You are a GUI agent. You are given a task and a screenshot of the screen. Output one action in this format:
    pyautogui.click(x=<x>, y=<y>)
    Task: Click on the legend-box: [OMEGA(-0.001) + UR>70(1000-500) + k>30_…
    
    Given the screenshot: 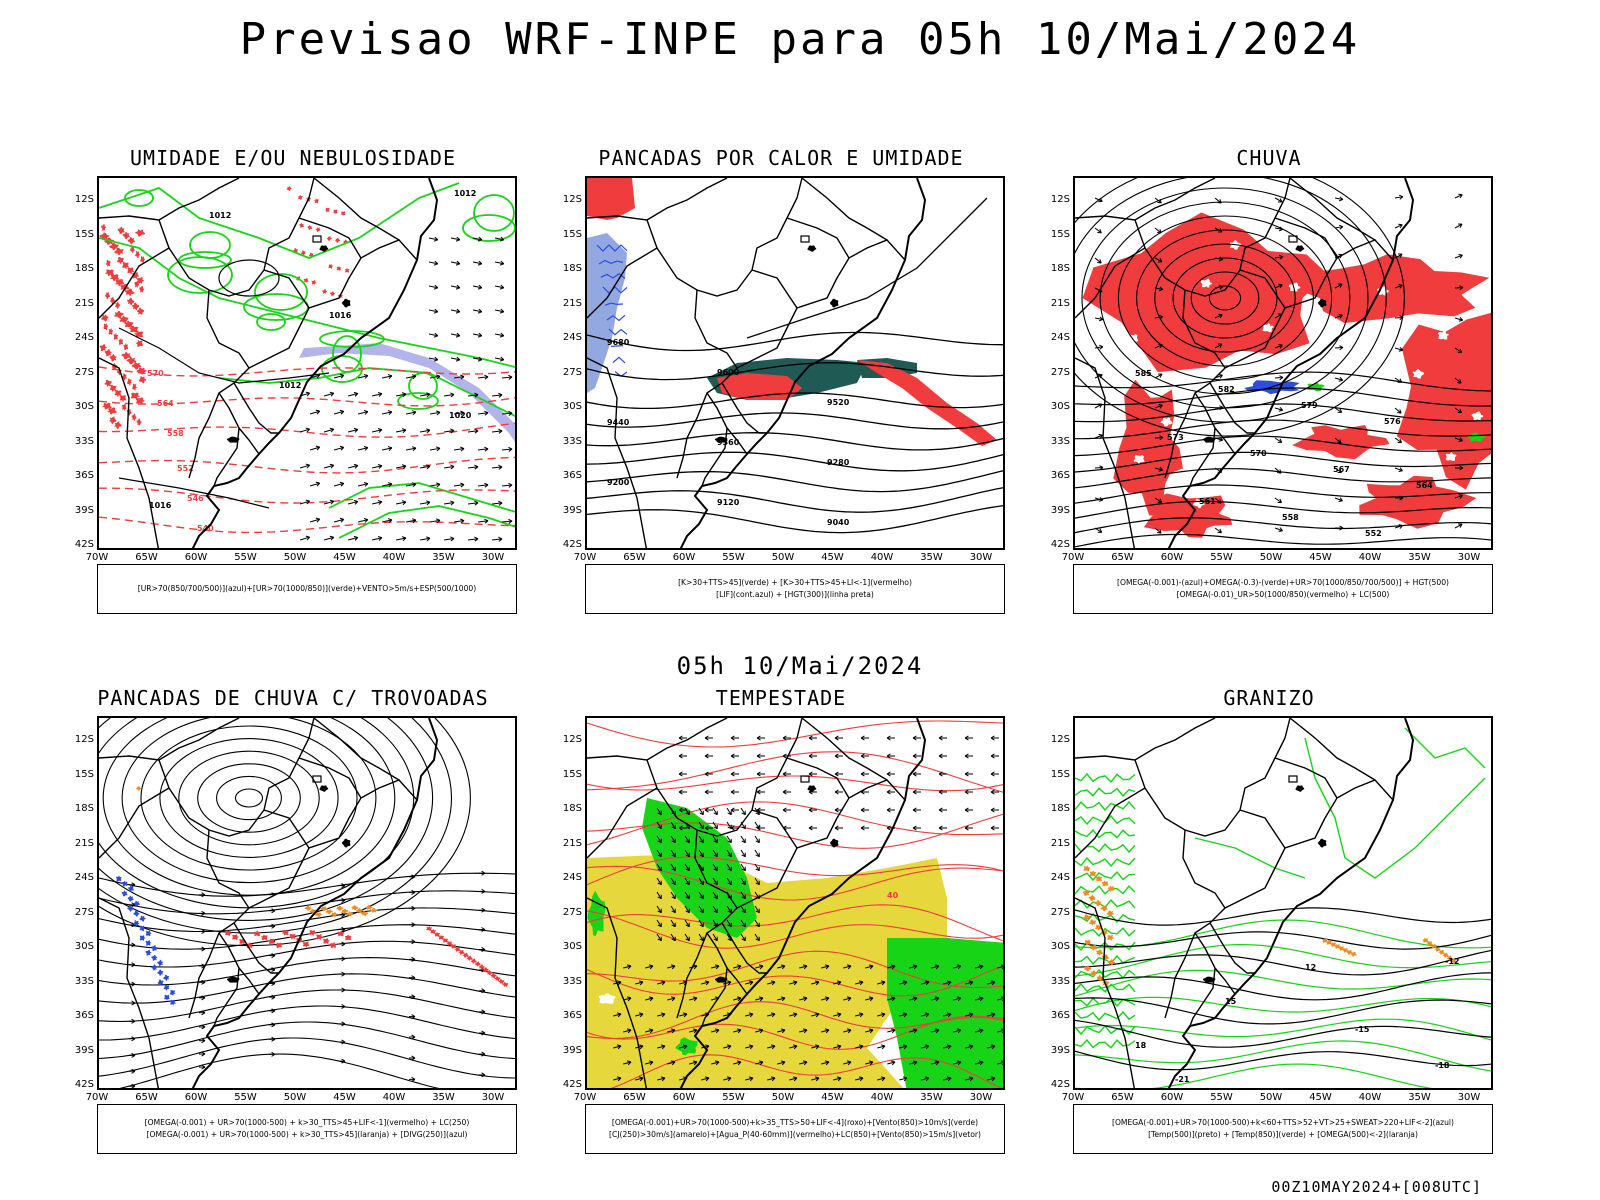 What is the action you would take?
    pyautogui.click(x=307, y=1129)
    